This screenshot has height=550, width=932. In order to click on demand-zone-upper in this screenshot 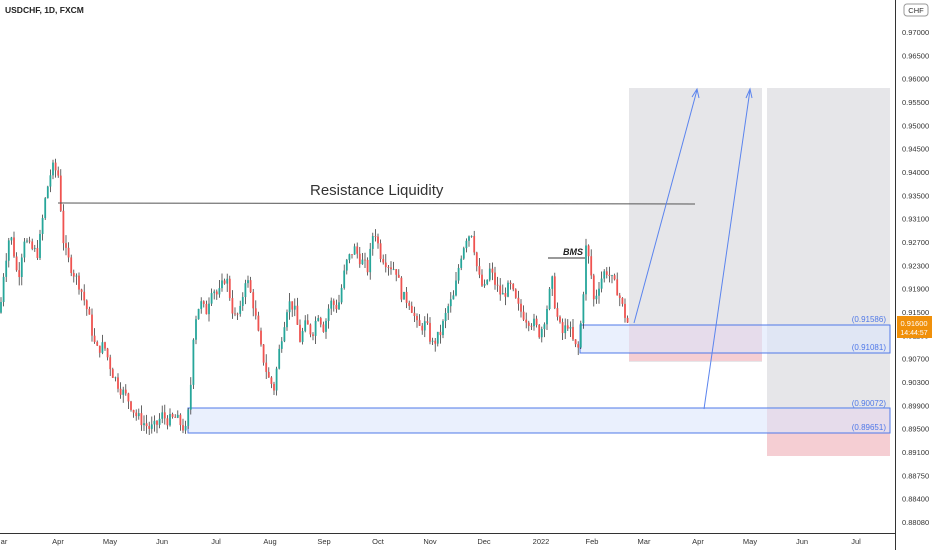, I will do `click(735, 339)`.